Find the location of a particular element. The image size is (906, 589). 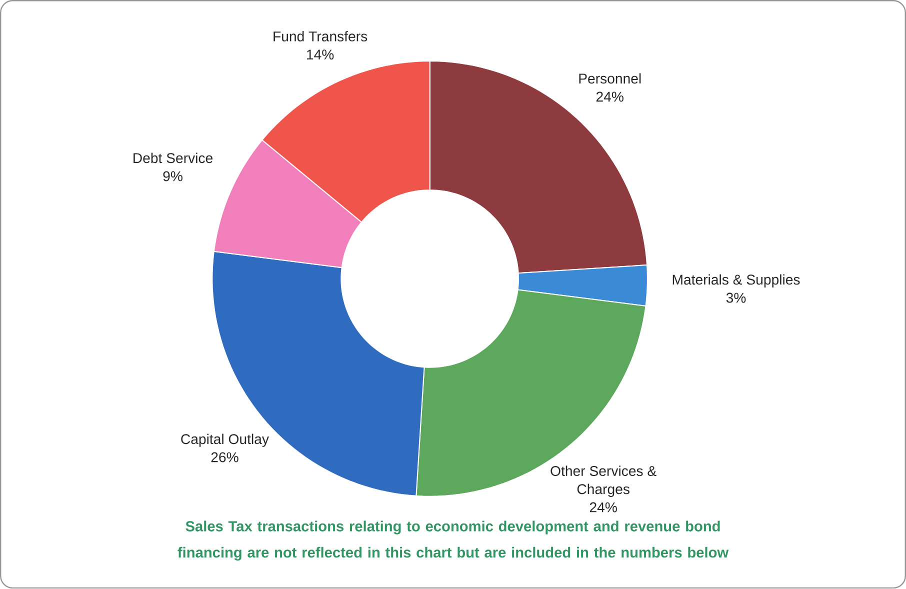

data-label: 3% is located at coordinates (736, 297).